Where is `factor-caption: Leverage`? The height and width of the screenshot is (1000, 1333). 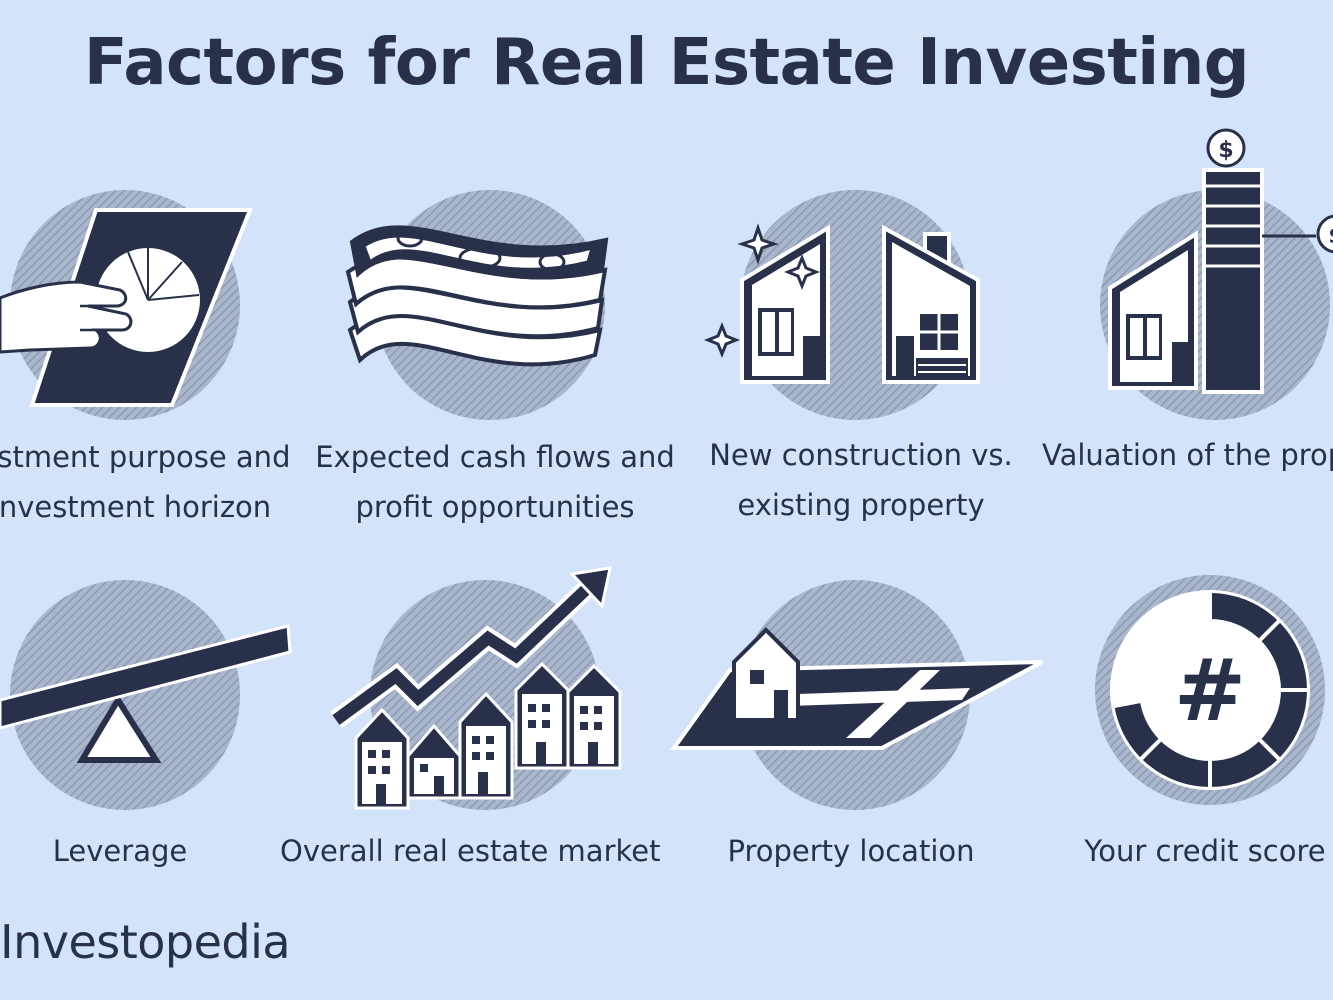 factor-caption: Leverage is located at coordinates (120, 851).